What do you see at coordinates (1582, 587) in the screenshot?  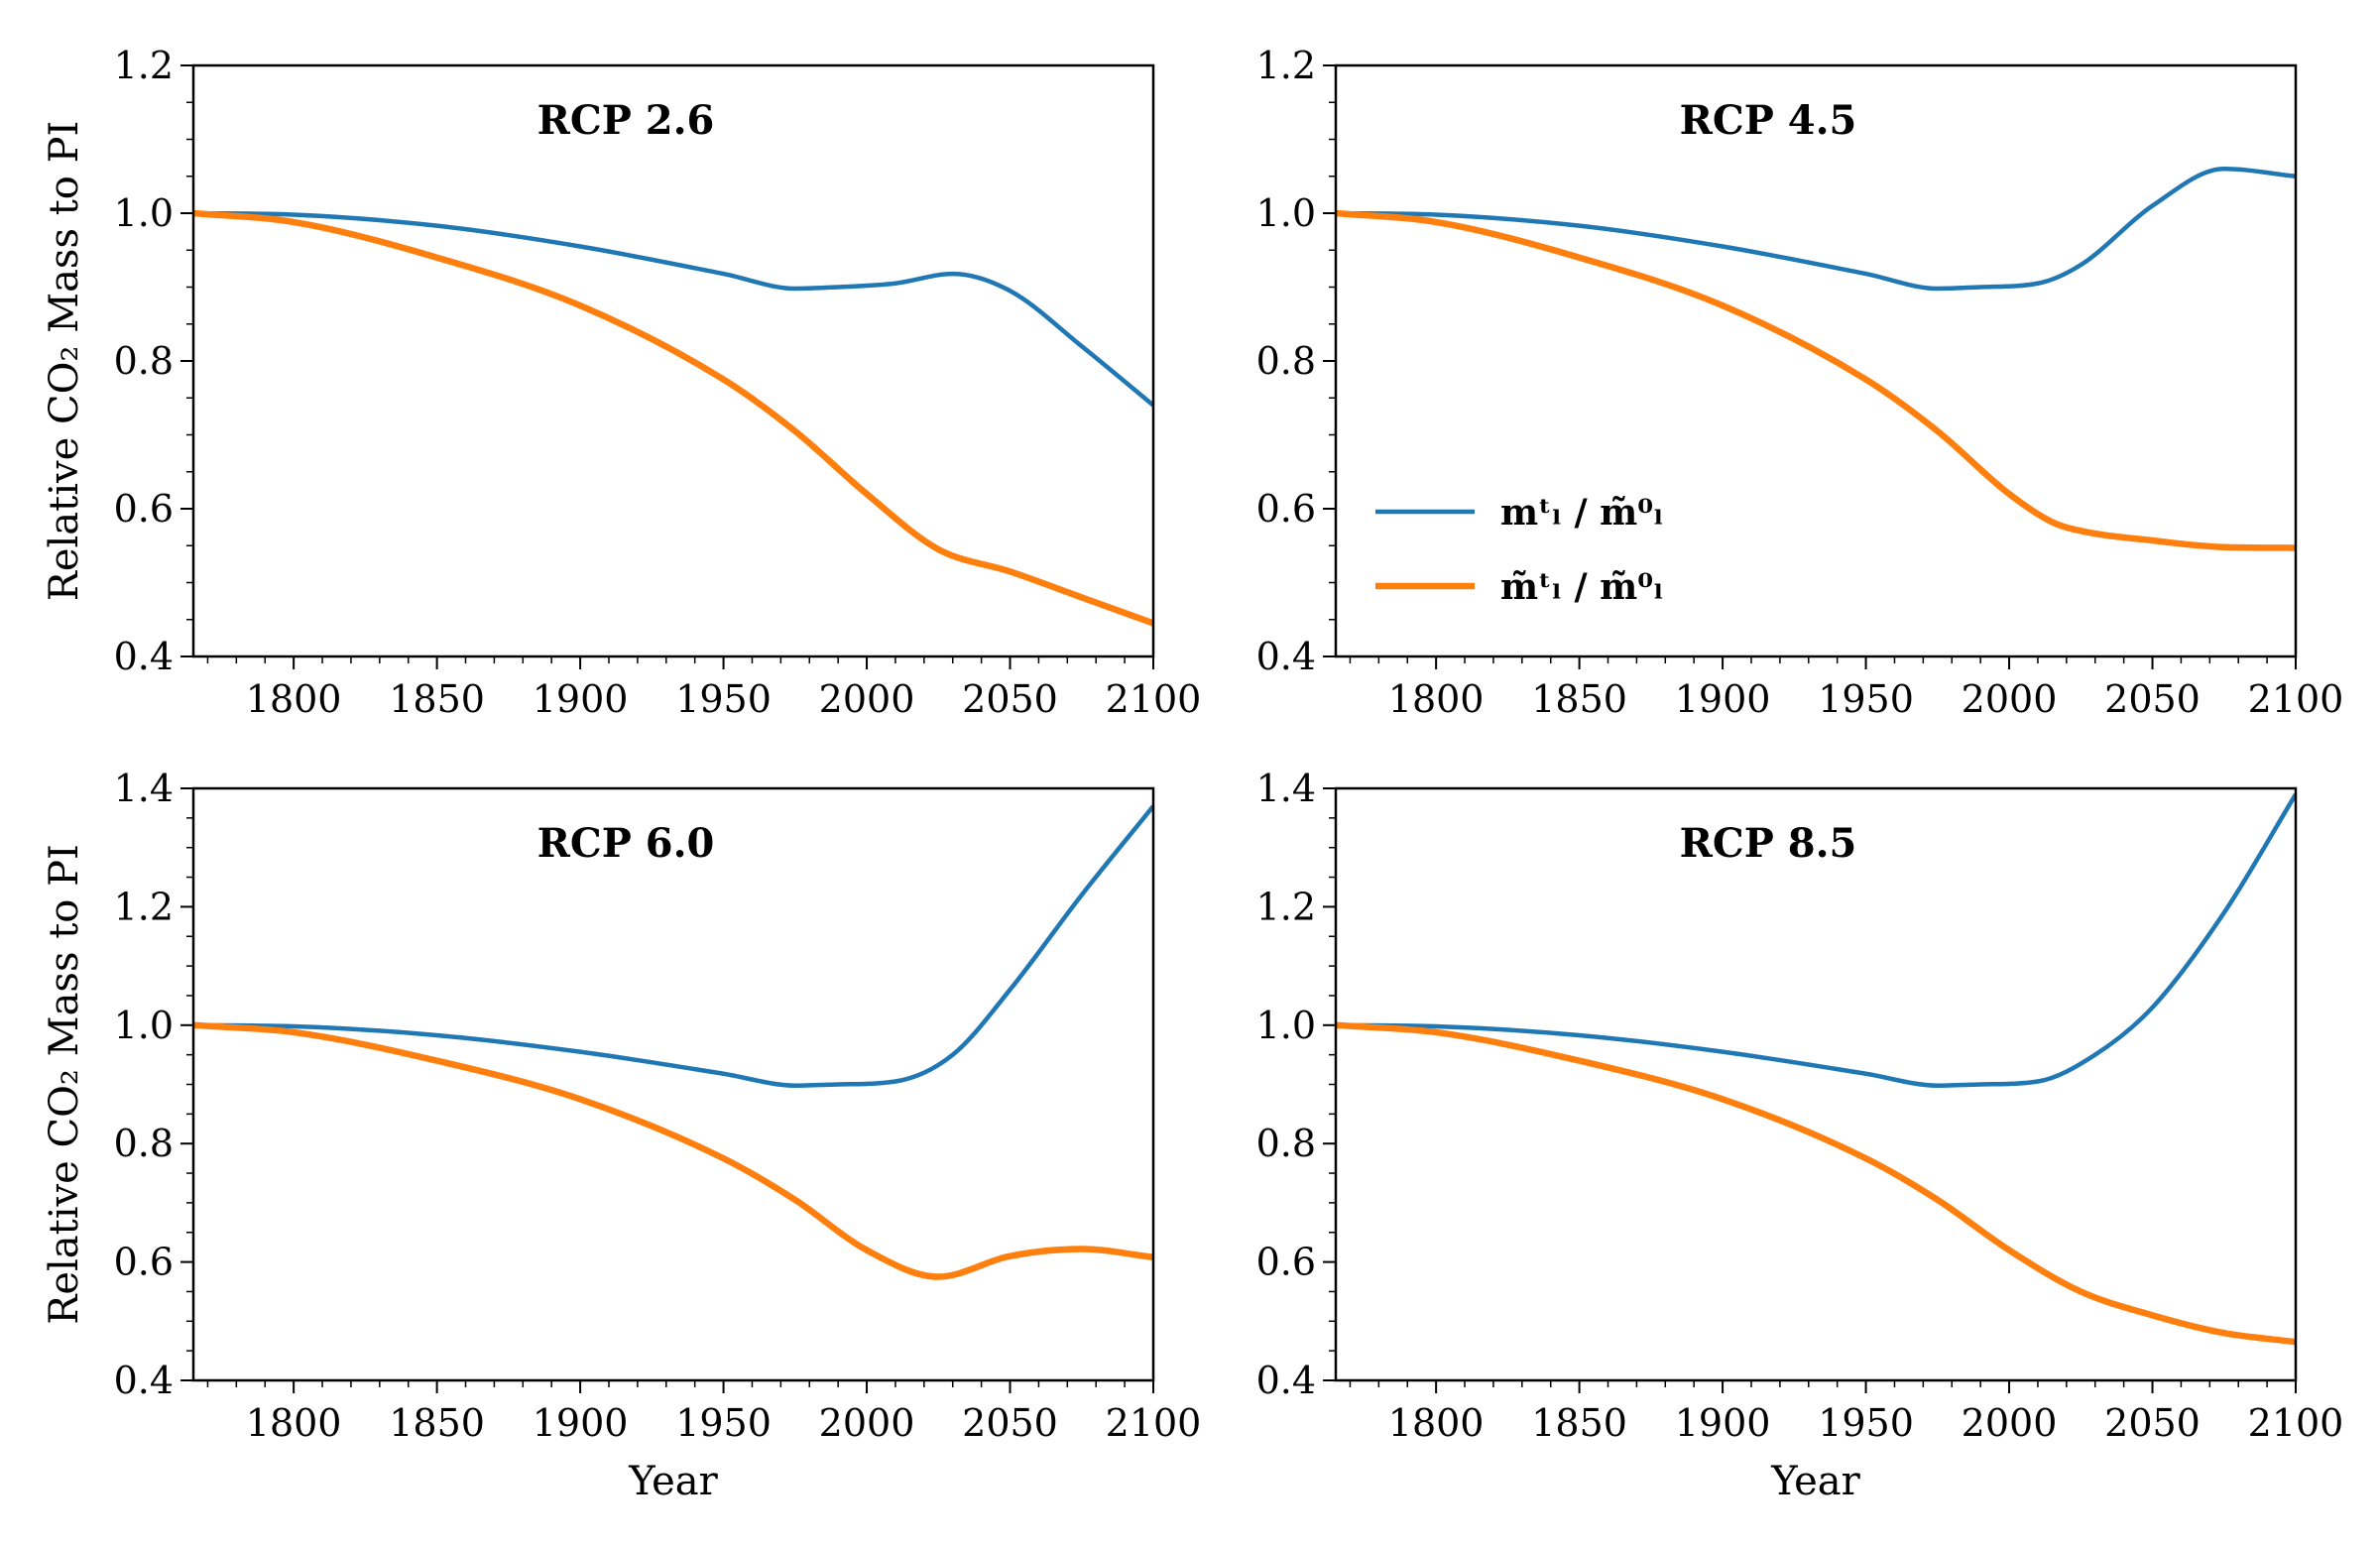 I see `legend-label: m̃ᵗₗ / m̃⁰ₗ` at bounding box center [1582, 587].